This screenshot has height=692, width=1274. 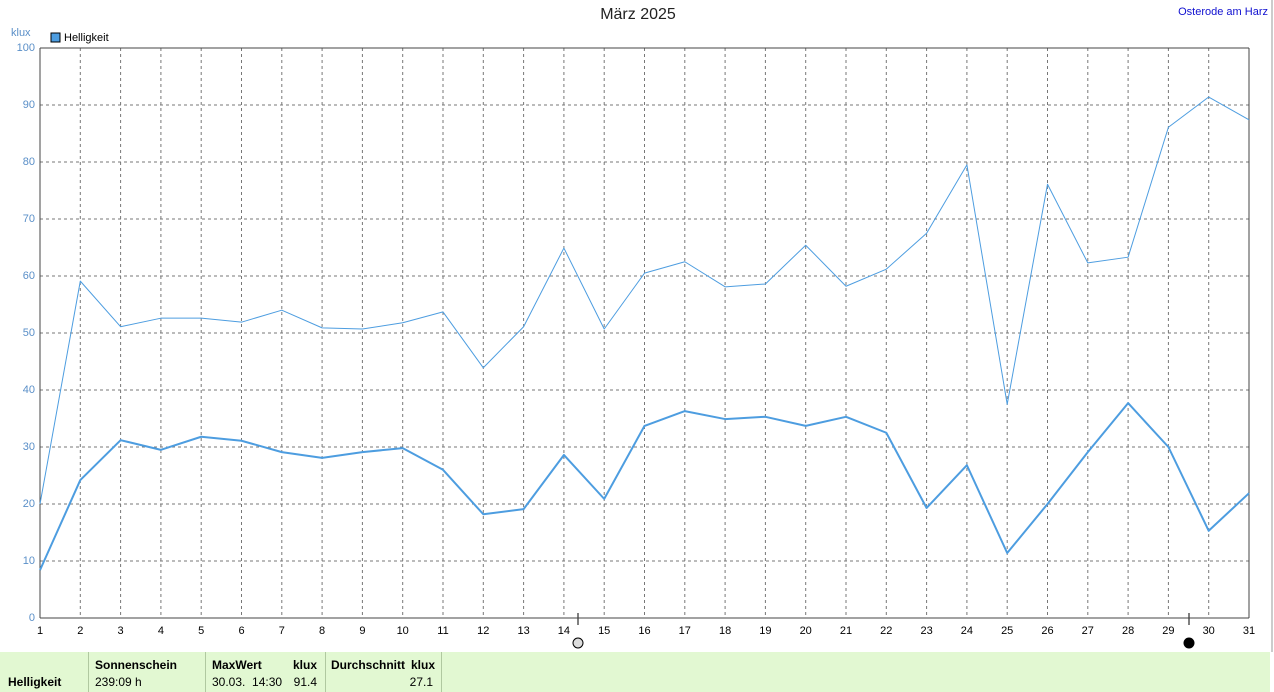 I want to click on x-tick-label: 31, so click(x=1249, y=631).